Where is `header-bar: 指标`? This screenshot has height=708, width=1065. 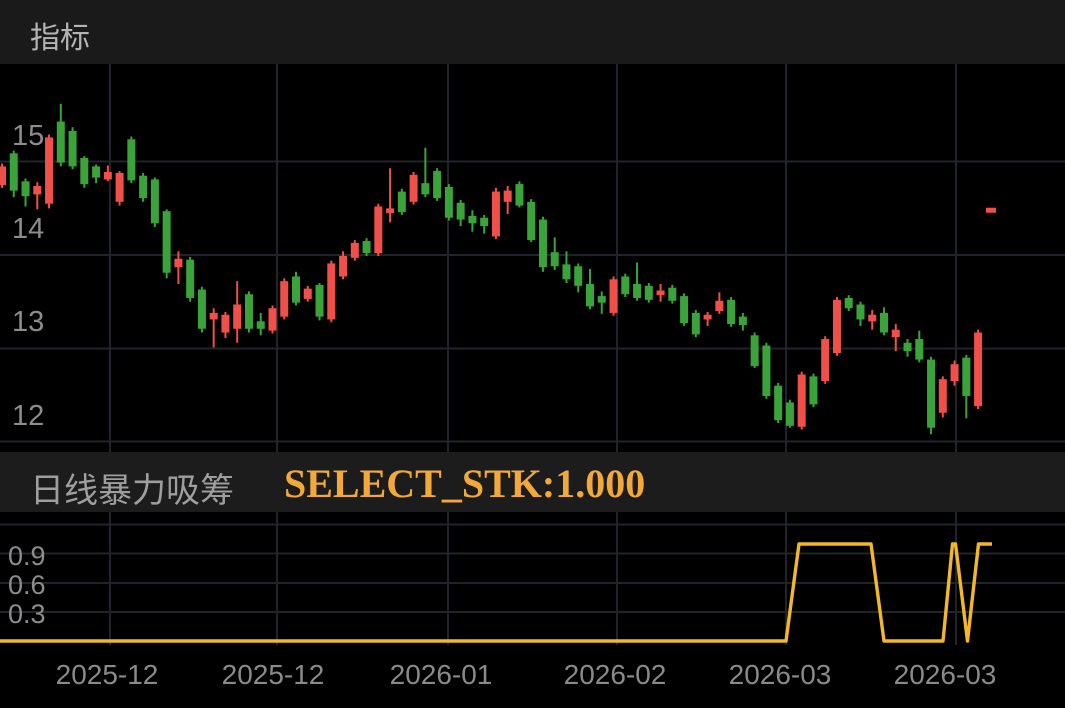
header-bar: 指标 is located at coordinates (532, 32).